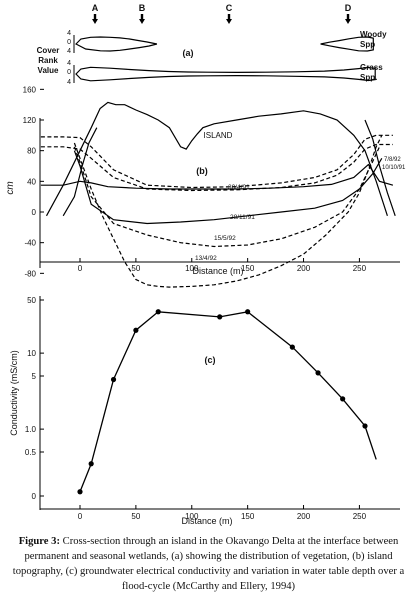  What do you see at coordinates (31, 429) in the screenshot?
I see `panel-c-ytick-label-3: 1.0` at bounding box center [31, 429].